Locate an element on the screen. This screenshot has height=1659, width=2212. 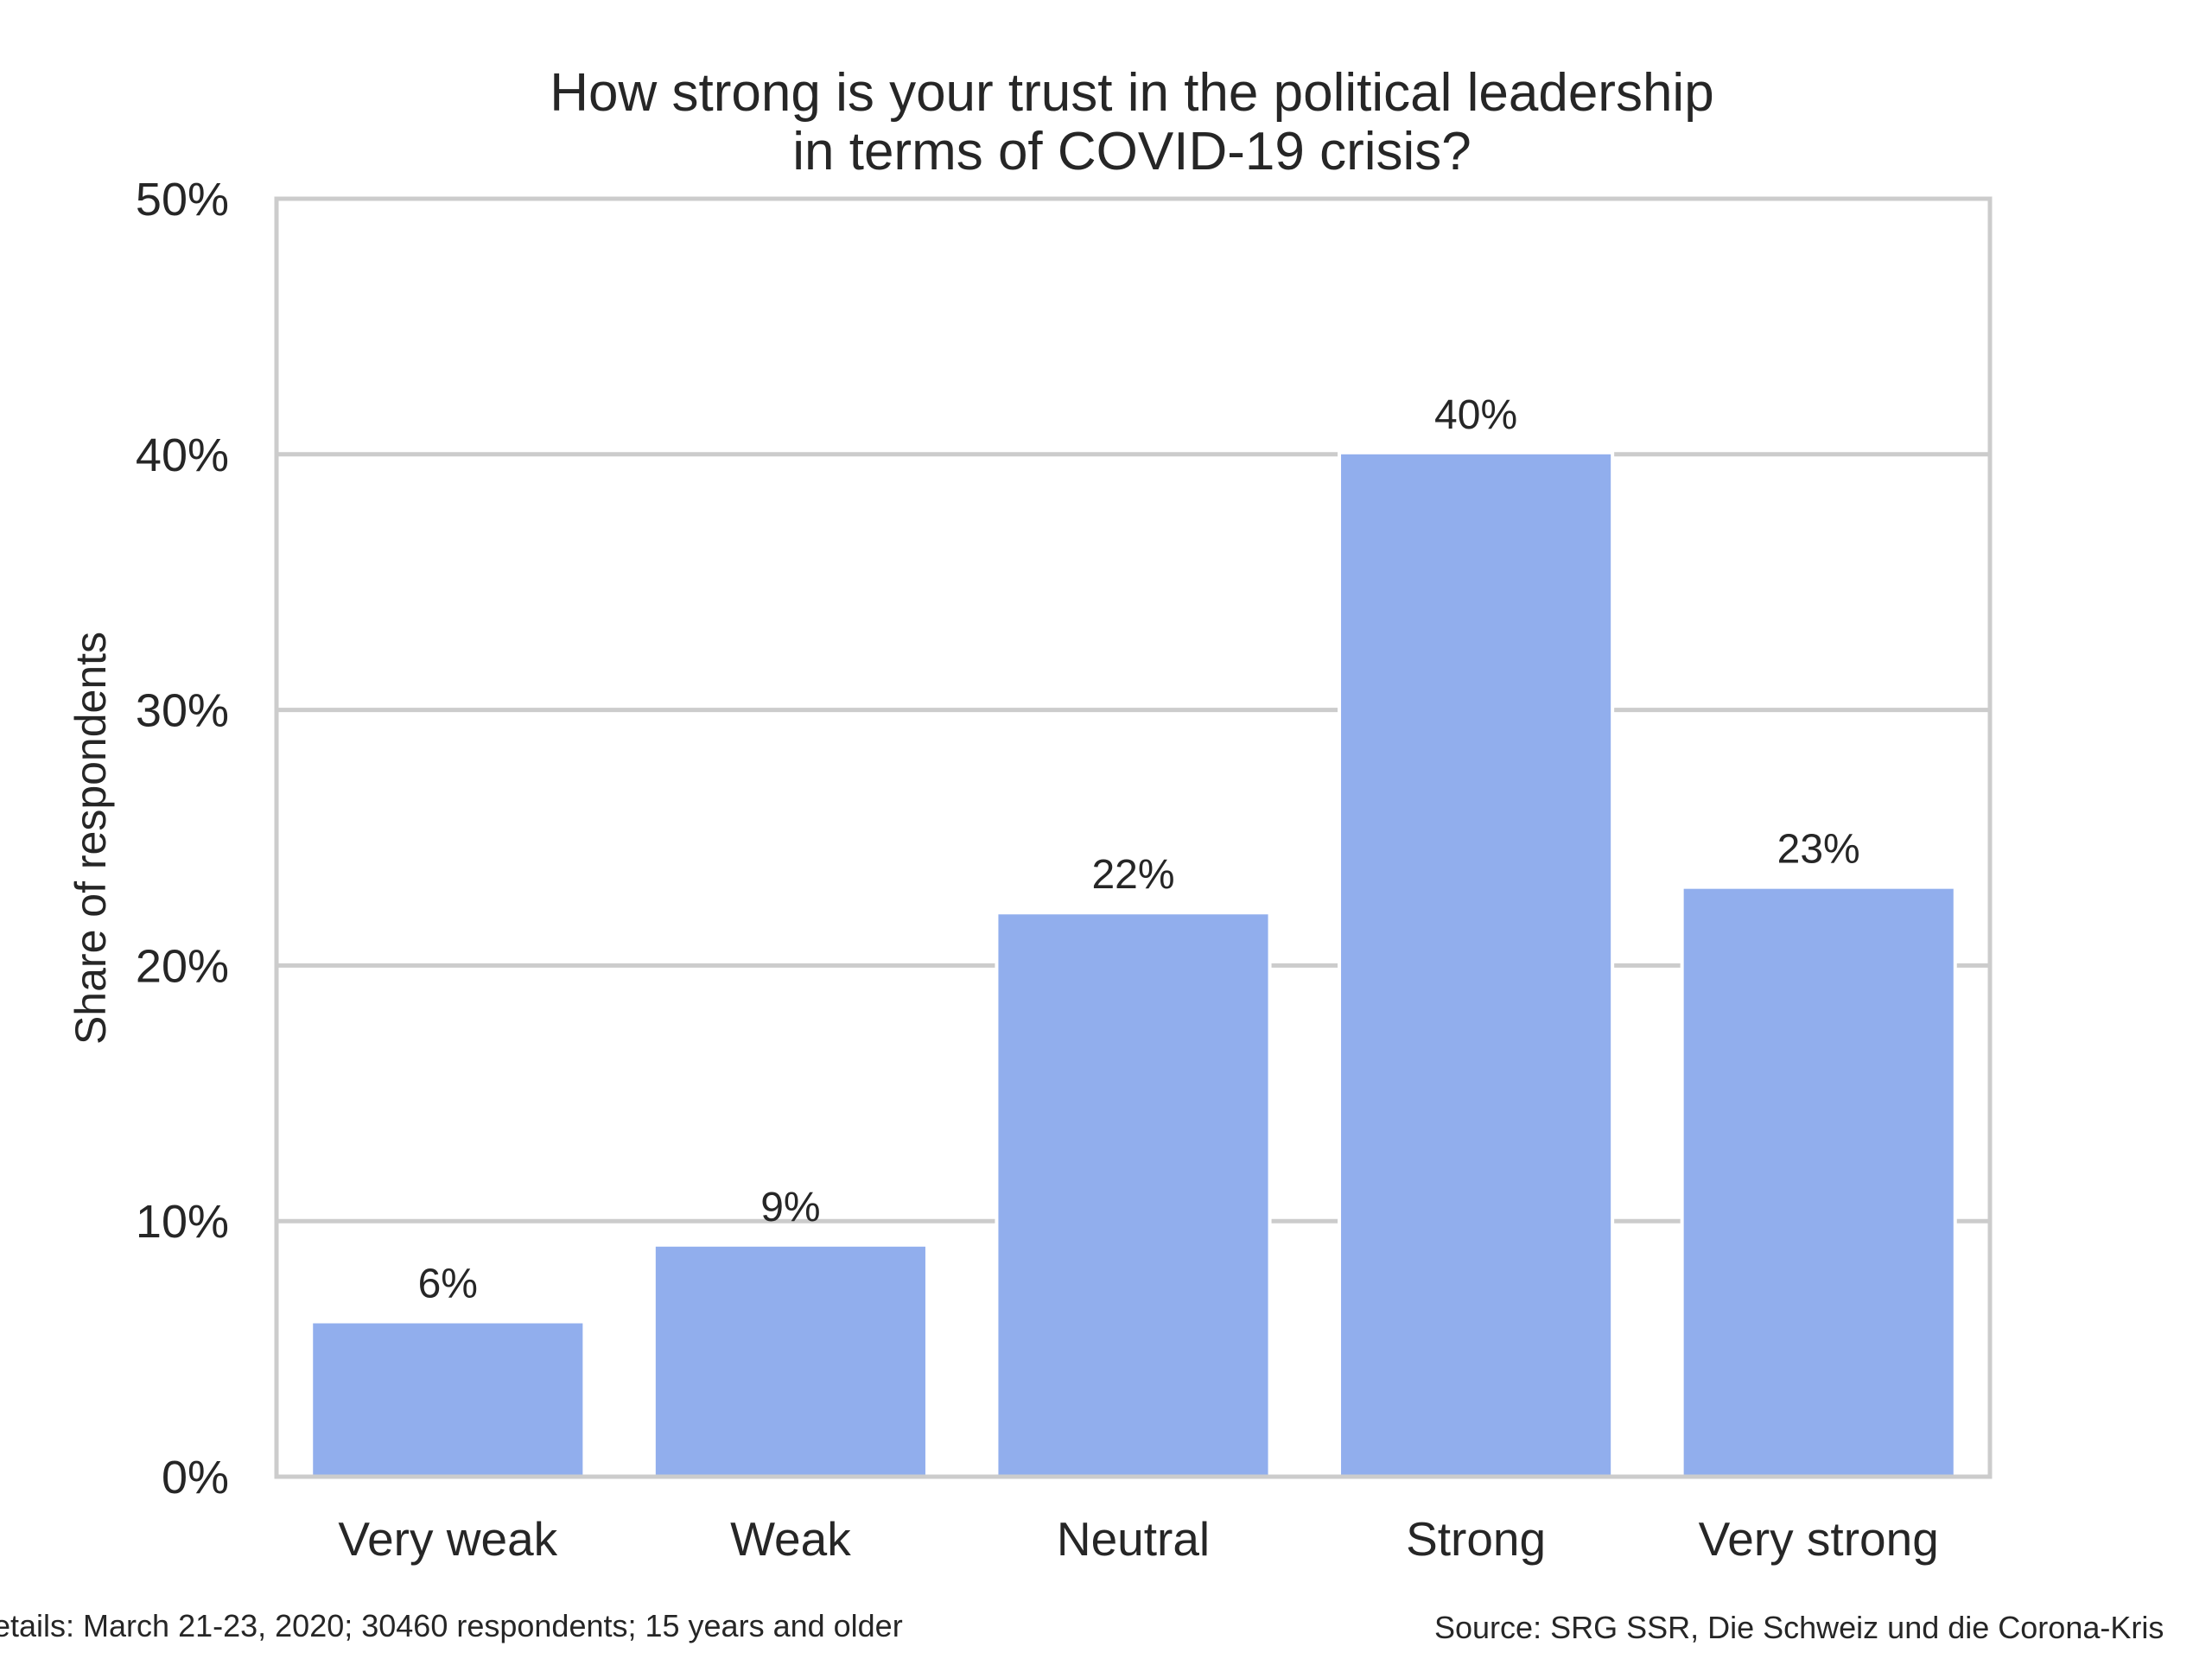
y-tick-label: 40% is located at coordinates (182, 455).